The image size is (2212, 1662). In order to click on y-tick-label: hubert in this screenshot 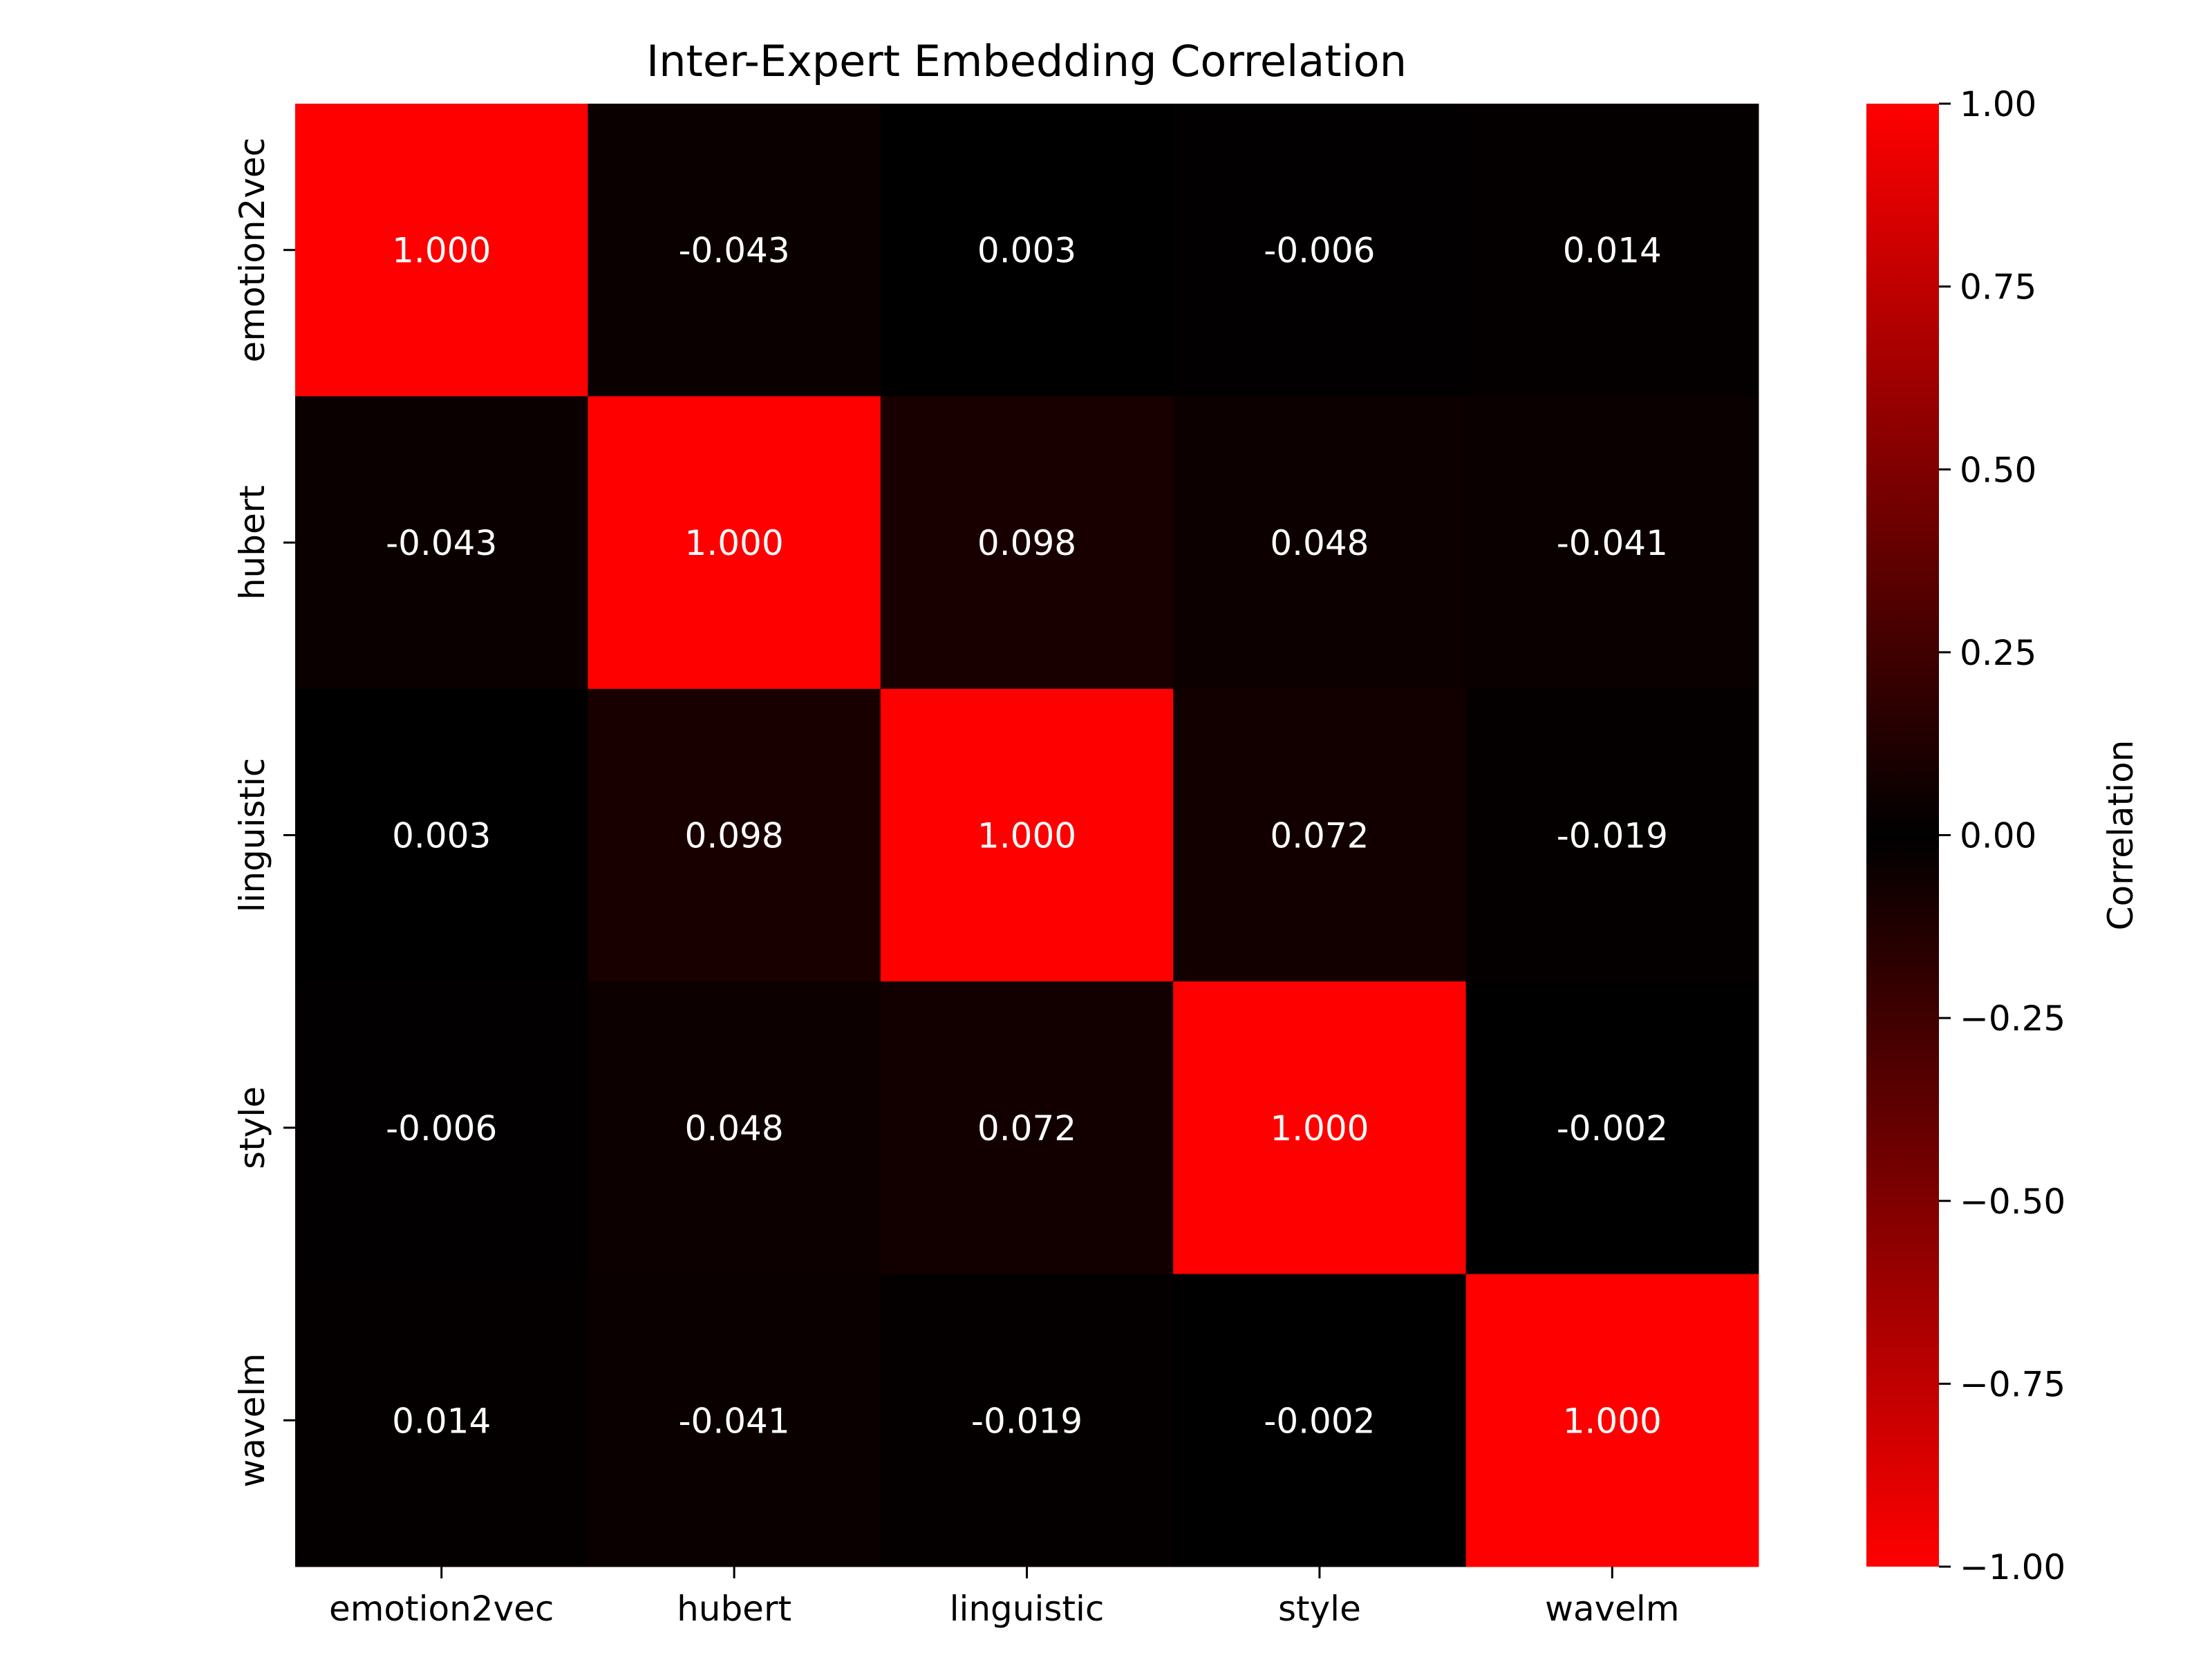, I will do `click(252, 542)`.